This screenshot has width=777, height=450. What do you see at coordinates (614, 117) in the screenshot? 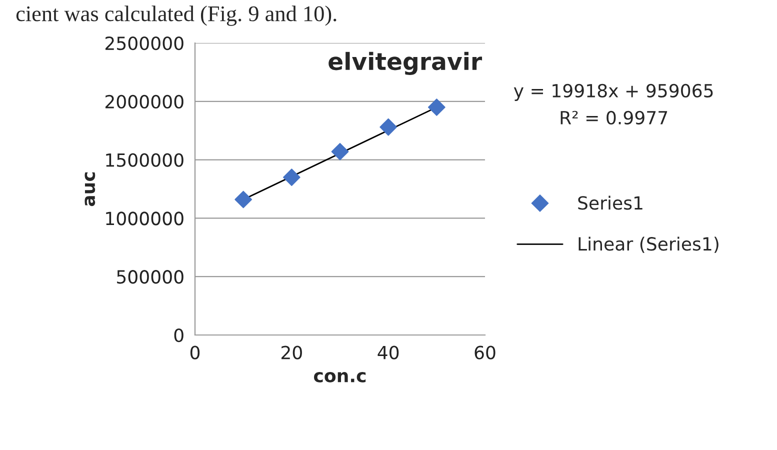
I see `text: R² = 0.9977` at bounding box center [614, 117].